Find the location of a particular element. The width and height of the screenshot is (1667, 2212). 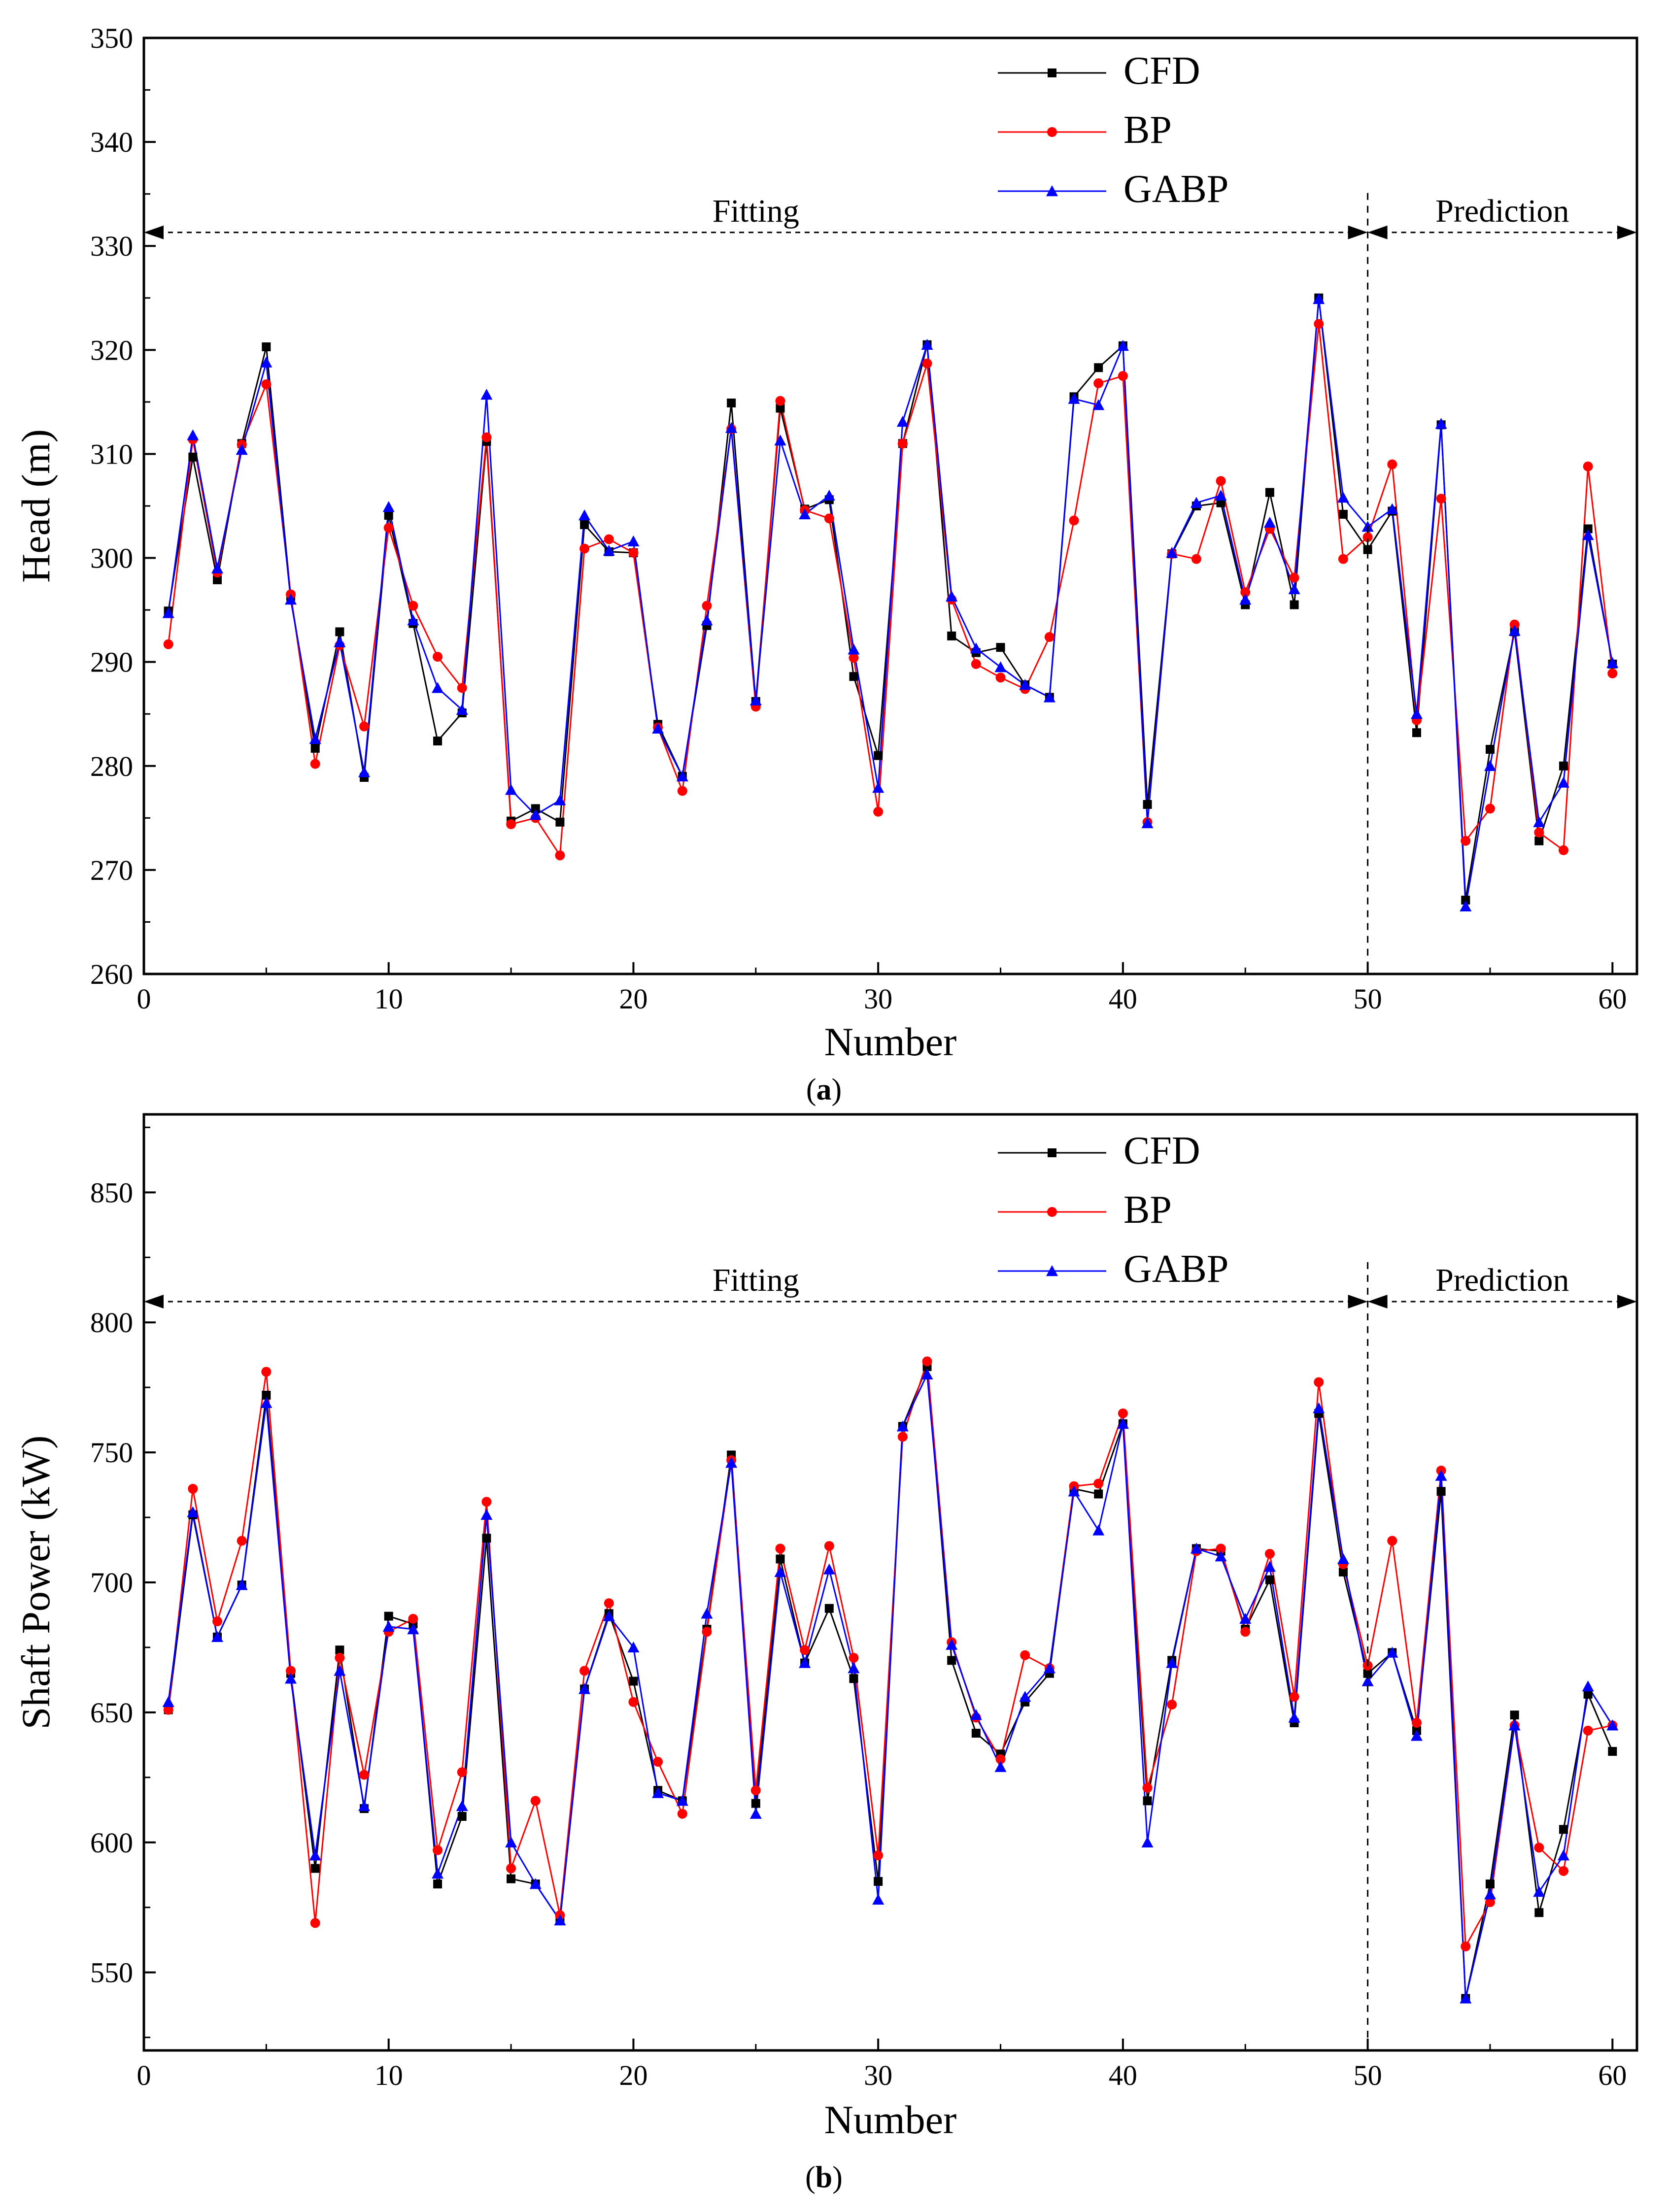

shaft-power-x-tick-label: 60 is located at coordinates (1612, 2075).